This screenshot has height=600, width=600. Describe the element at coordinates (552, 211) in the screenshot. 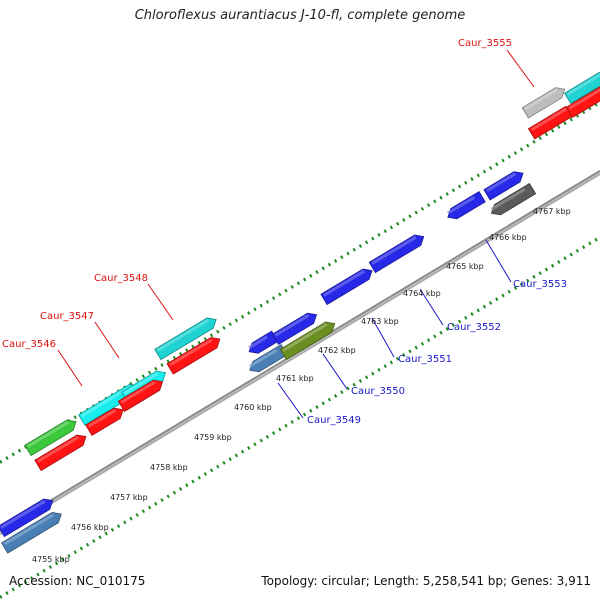

I see `kbp-tick-label: 4767 kbp` at that location.